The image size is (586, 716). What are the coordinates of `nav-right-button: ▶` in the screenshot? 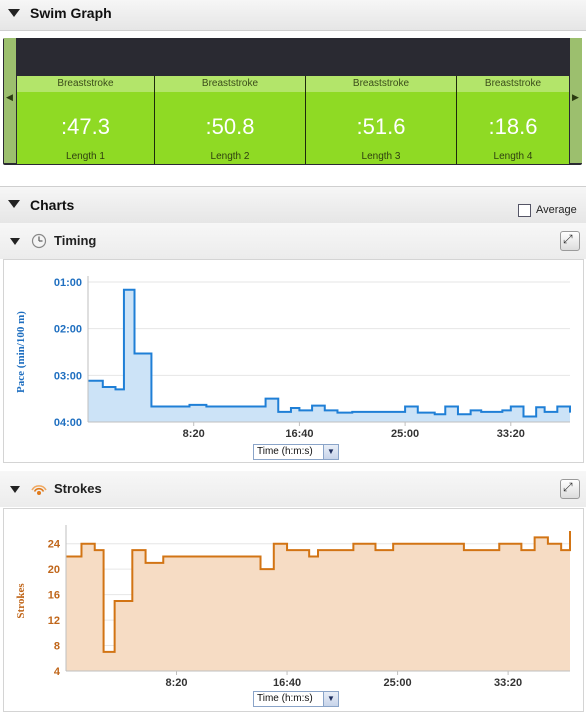 It's located at (576, 100).